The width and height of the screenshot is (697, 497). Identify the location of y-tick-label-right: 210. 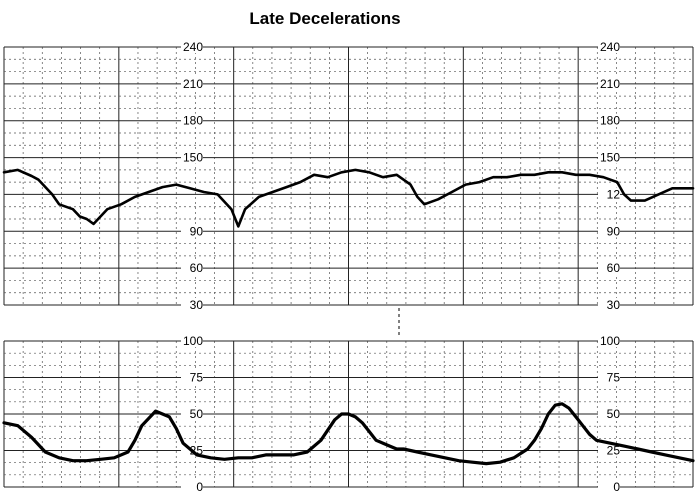
(610, 84).